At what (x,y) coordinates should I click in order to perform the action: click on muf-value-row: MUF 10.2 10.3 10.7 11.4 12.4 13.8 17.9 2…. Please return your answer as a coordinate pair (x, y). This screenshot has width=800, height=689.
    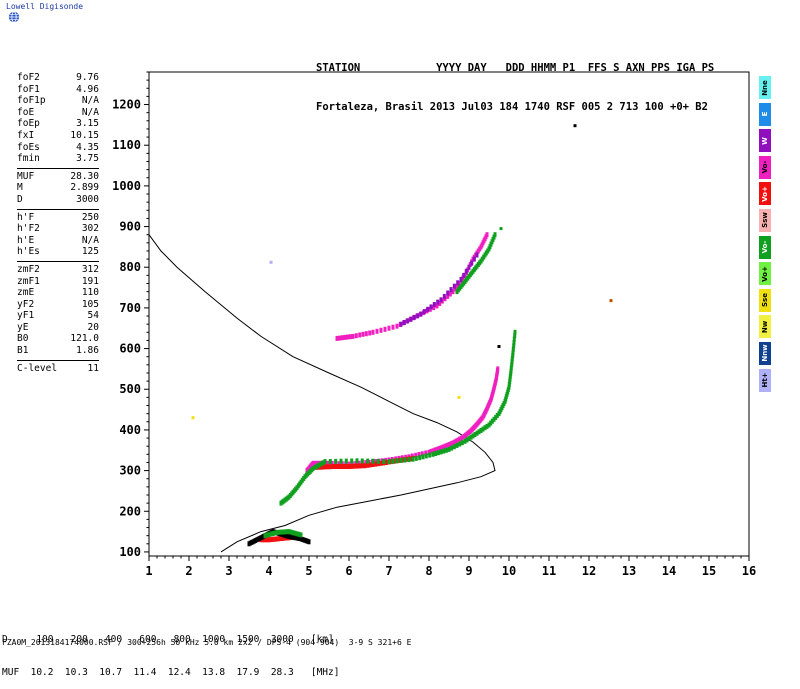
    Looking at the image, I should click on (171, 672).